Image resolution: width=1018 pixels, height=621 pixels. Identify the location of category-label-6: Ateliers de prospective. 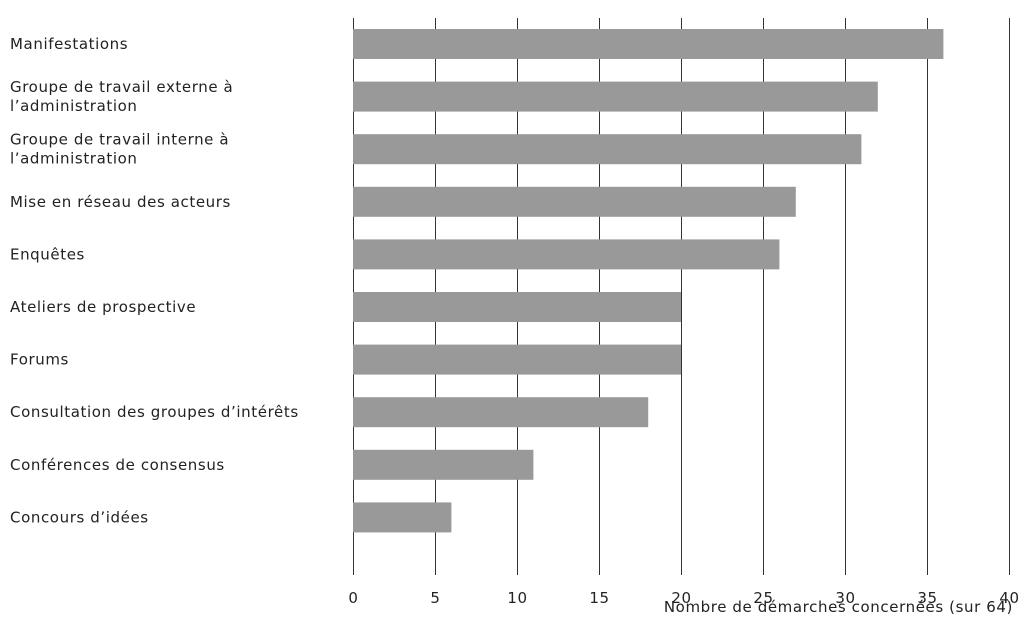
(103, 307).